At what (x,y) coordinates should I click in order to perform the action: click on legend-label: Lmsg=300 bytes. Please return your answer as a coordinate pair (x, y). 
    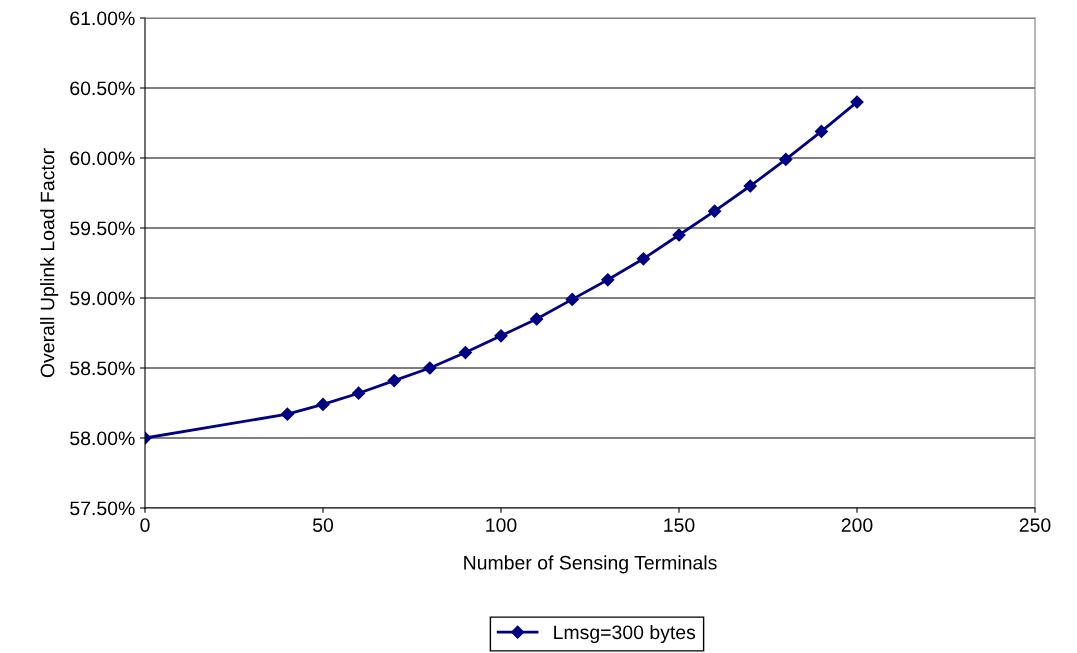
    Looking at the image, I should click on (625, 634).